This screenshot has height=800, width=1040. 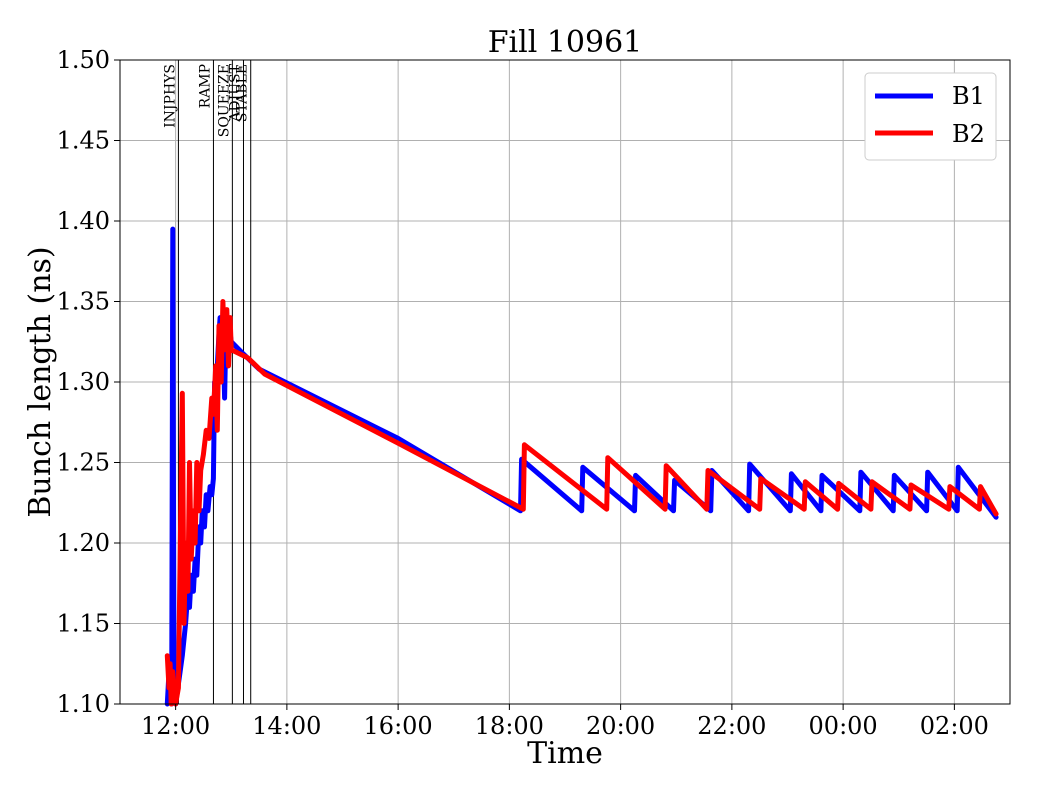 I want to click on x-axis-label: Time, so click(x=565, y=753).